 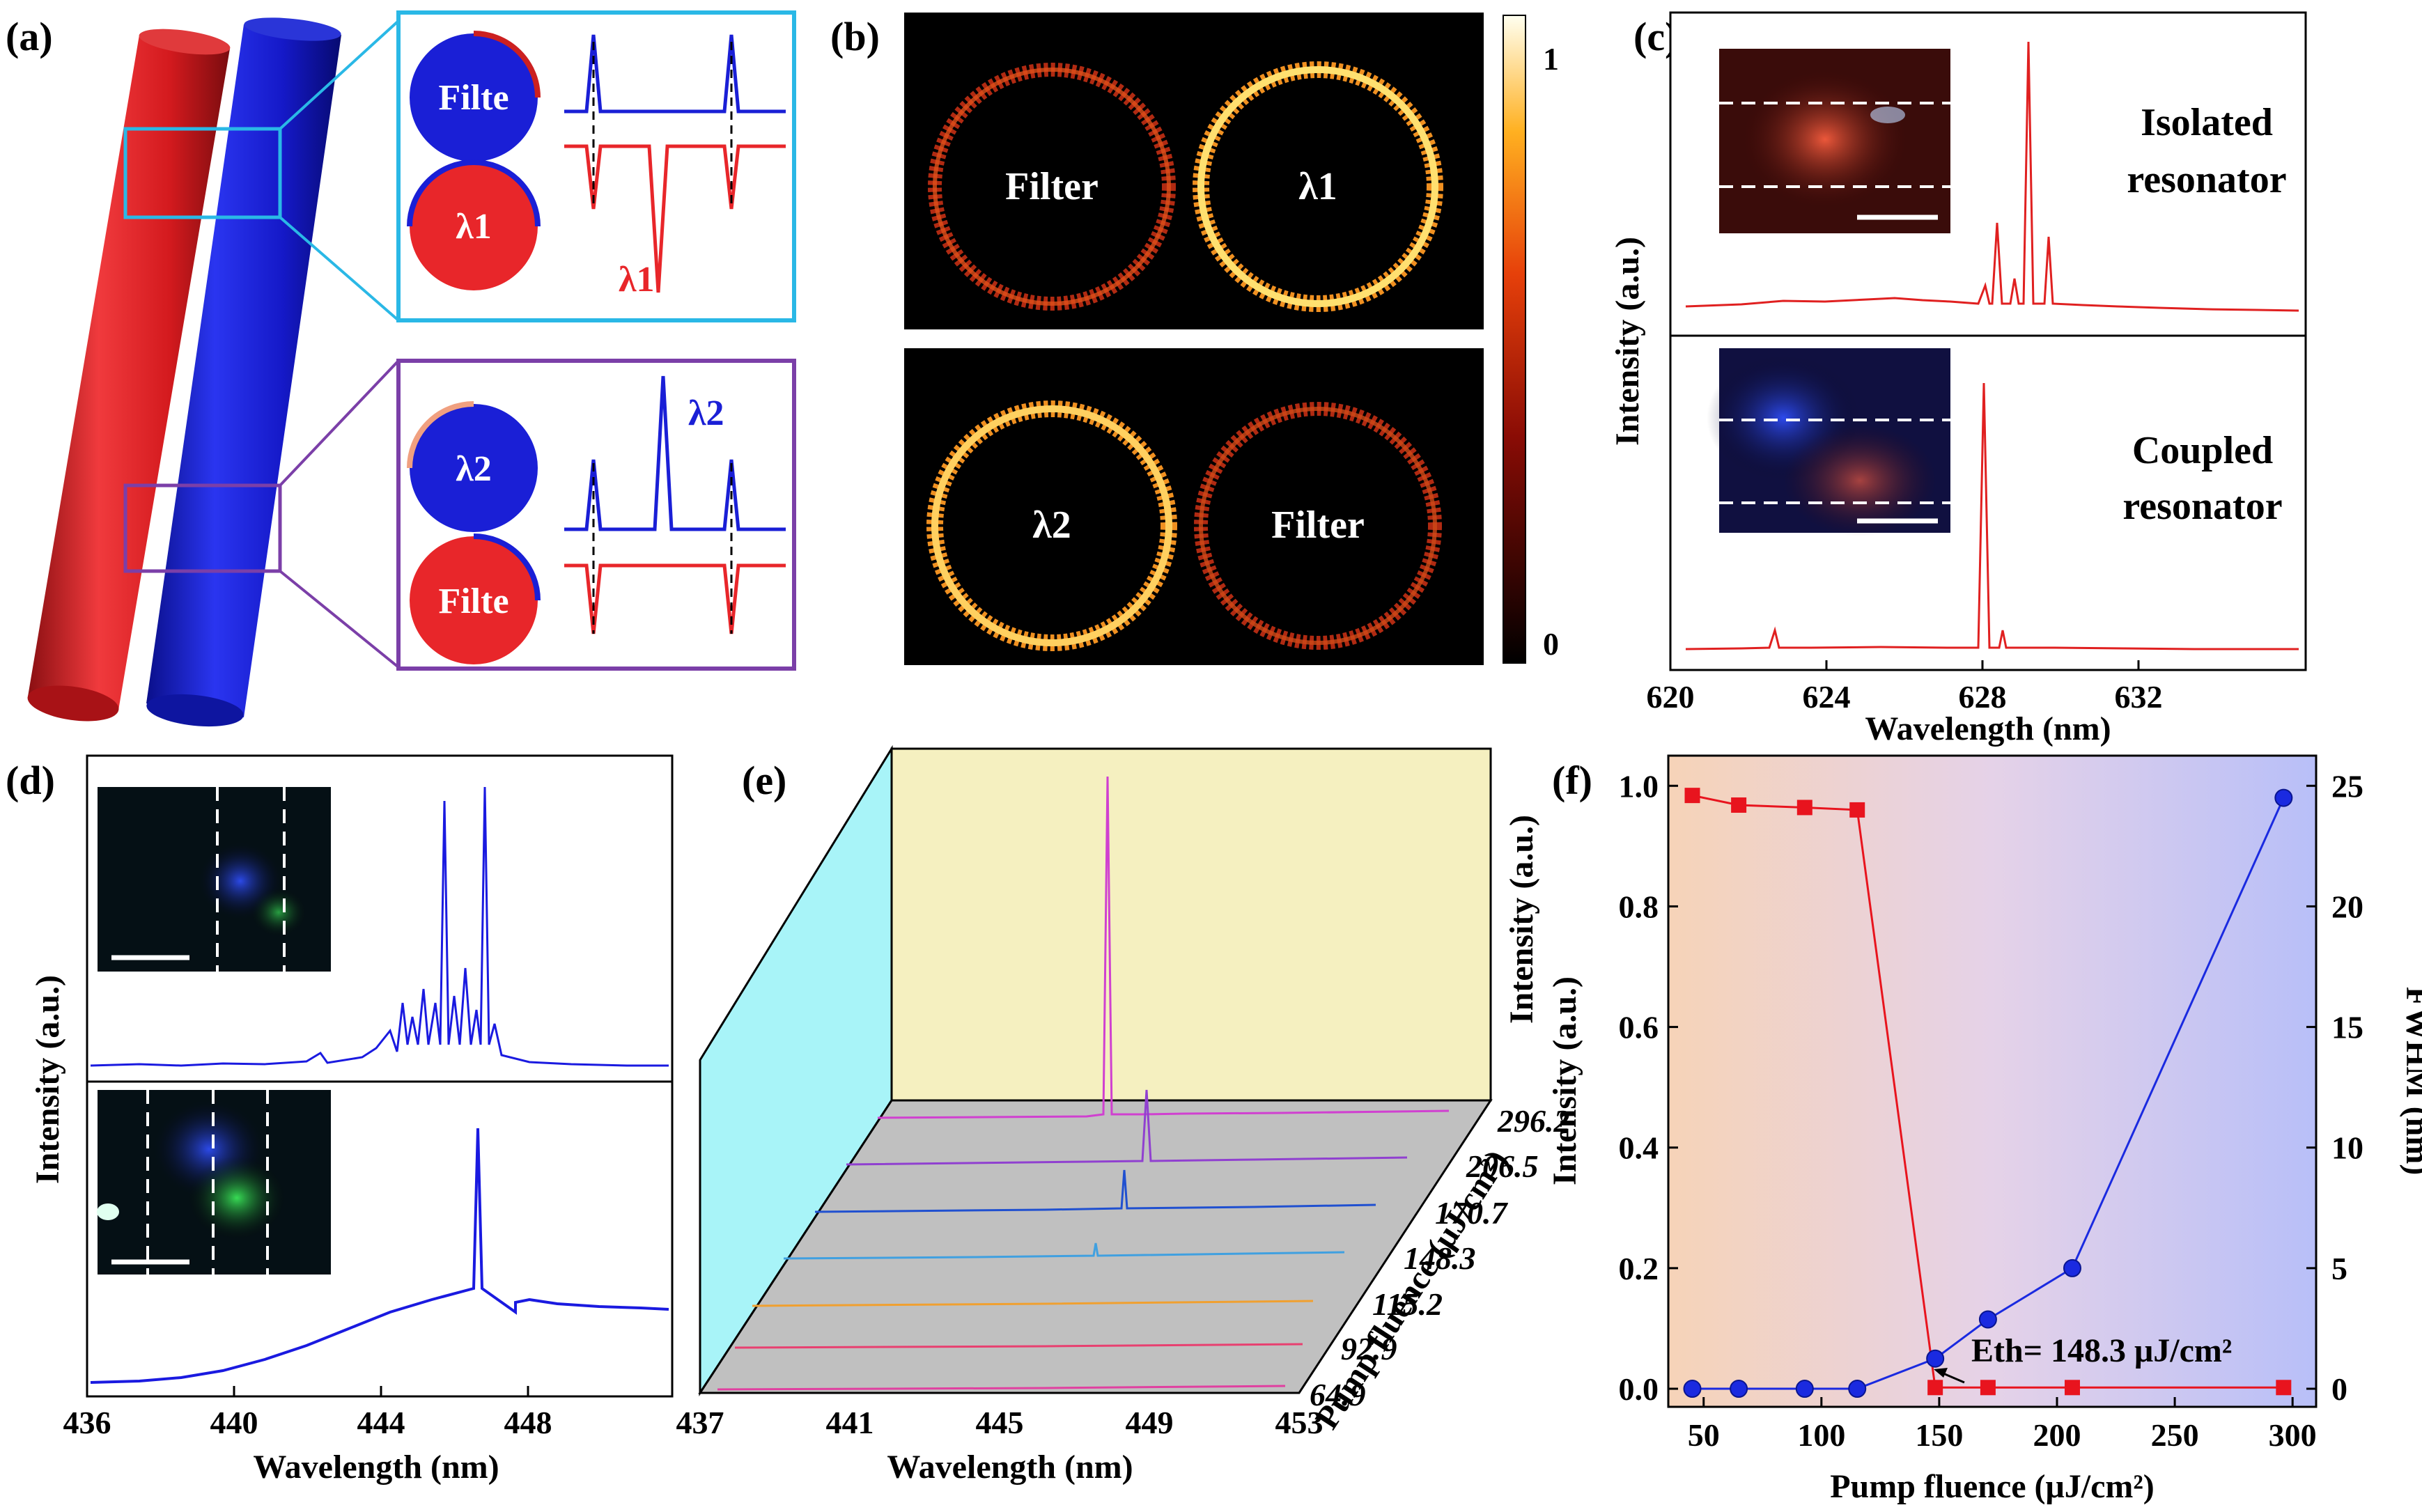 What do you see at coordinates (29, 37) in the screenshot?
I see `panel-a-label: (a)` at bounding box center [29, 37].